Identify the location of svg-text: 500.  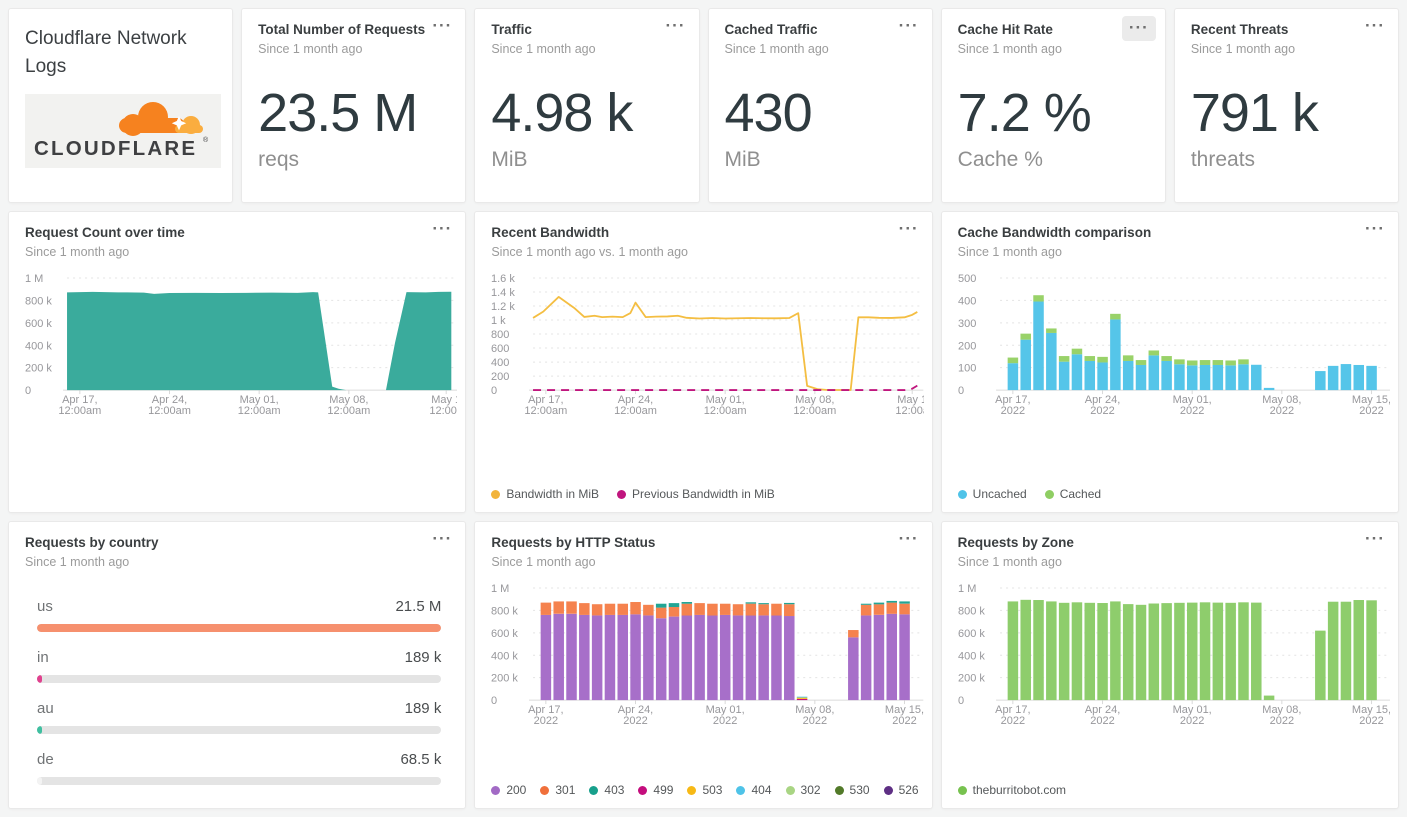
(967, 279).